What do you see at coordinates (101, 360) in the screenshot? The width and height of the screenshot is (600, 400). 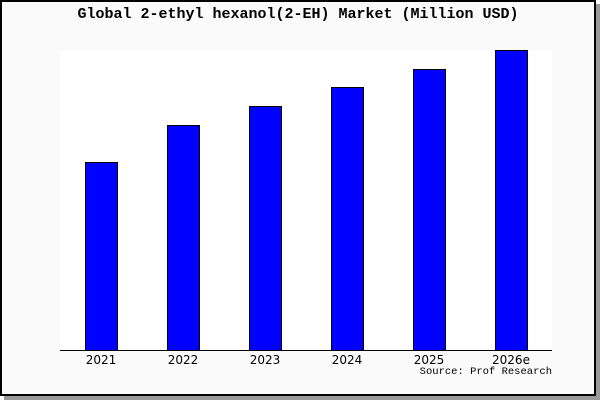 I see `x-tick-label: 2021` at bounding box center [101, 360].